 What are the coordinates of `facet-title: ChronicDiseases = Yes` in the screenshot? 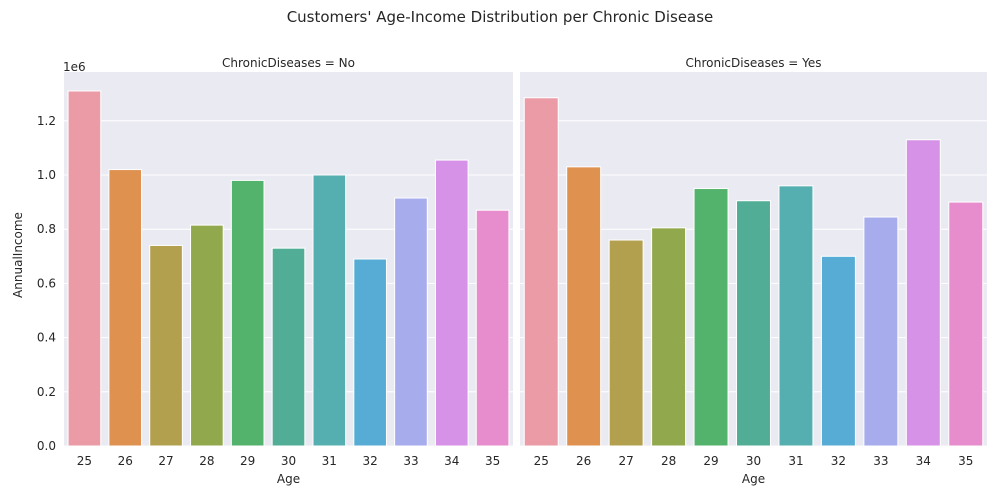 It's located at (753, 63).